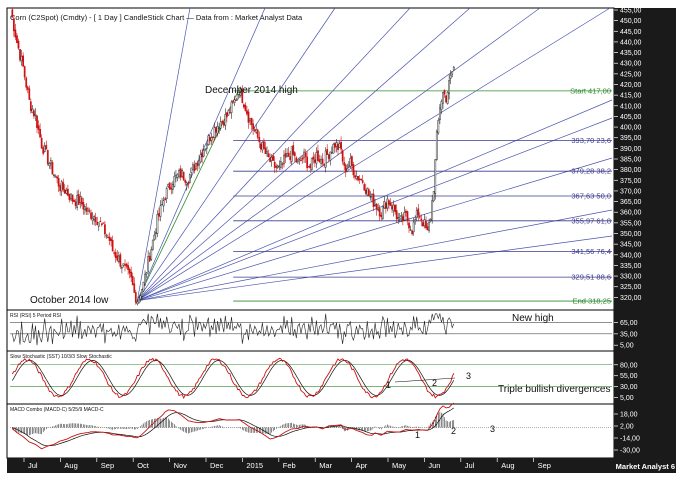 The width and height of the screenshot is (683, 483). I want to click on price-tick-label: 375,00, so click(631, 181).